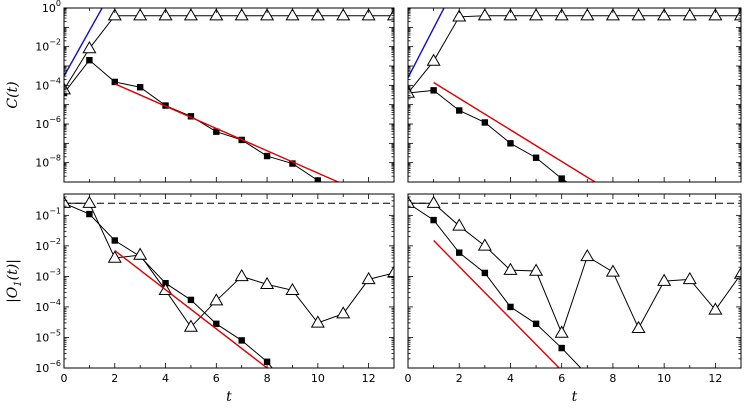 Image resolution: width=747 pixels, height=412 pixels. I want to click on y-tick-label: 10⁻³, so click(48, 275).